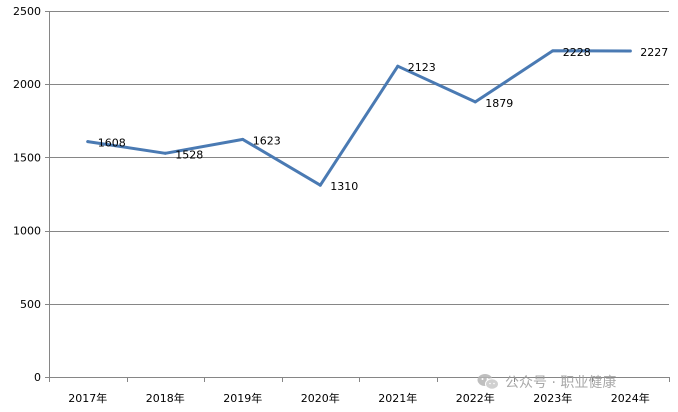 This screenshot has width=678, height=412. Describe the element at coordinates (654, 52) in the screenshot. I see `data-label: 2227` at that location.